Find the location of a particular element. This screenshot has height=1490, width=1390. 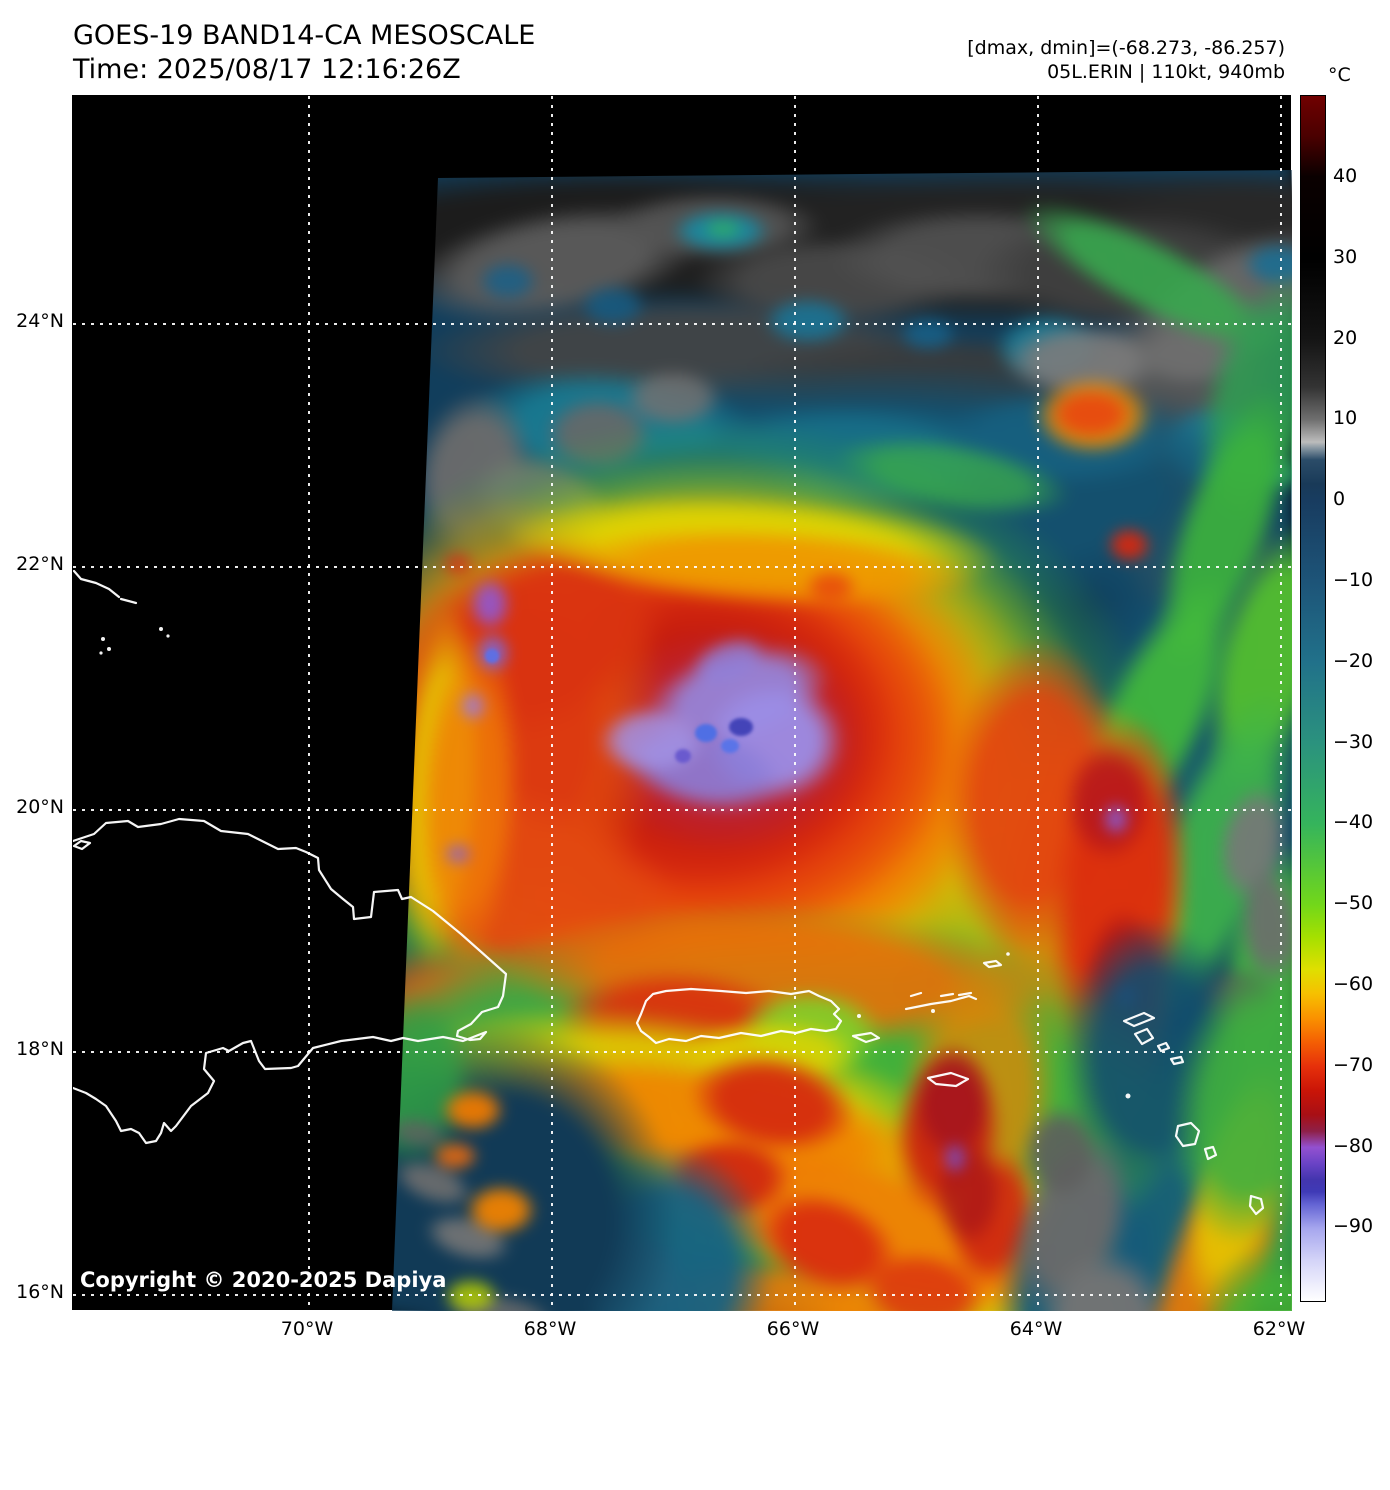

coastline-virgin-islands is located at coordinates (941, 1001).